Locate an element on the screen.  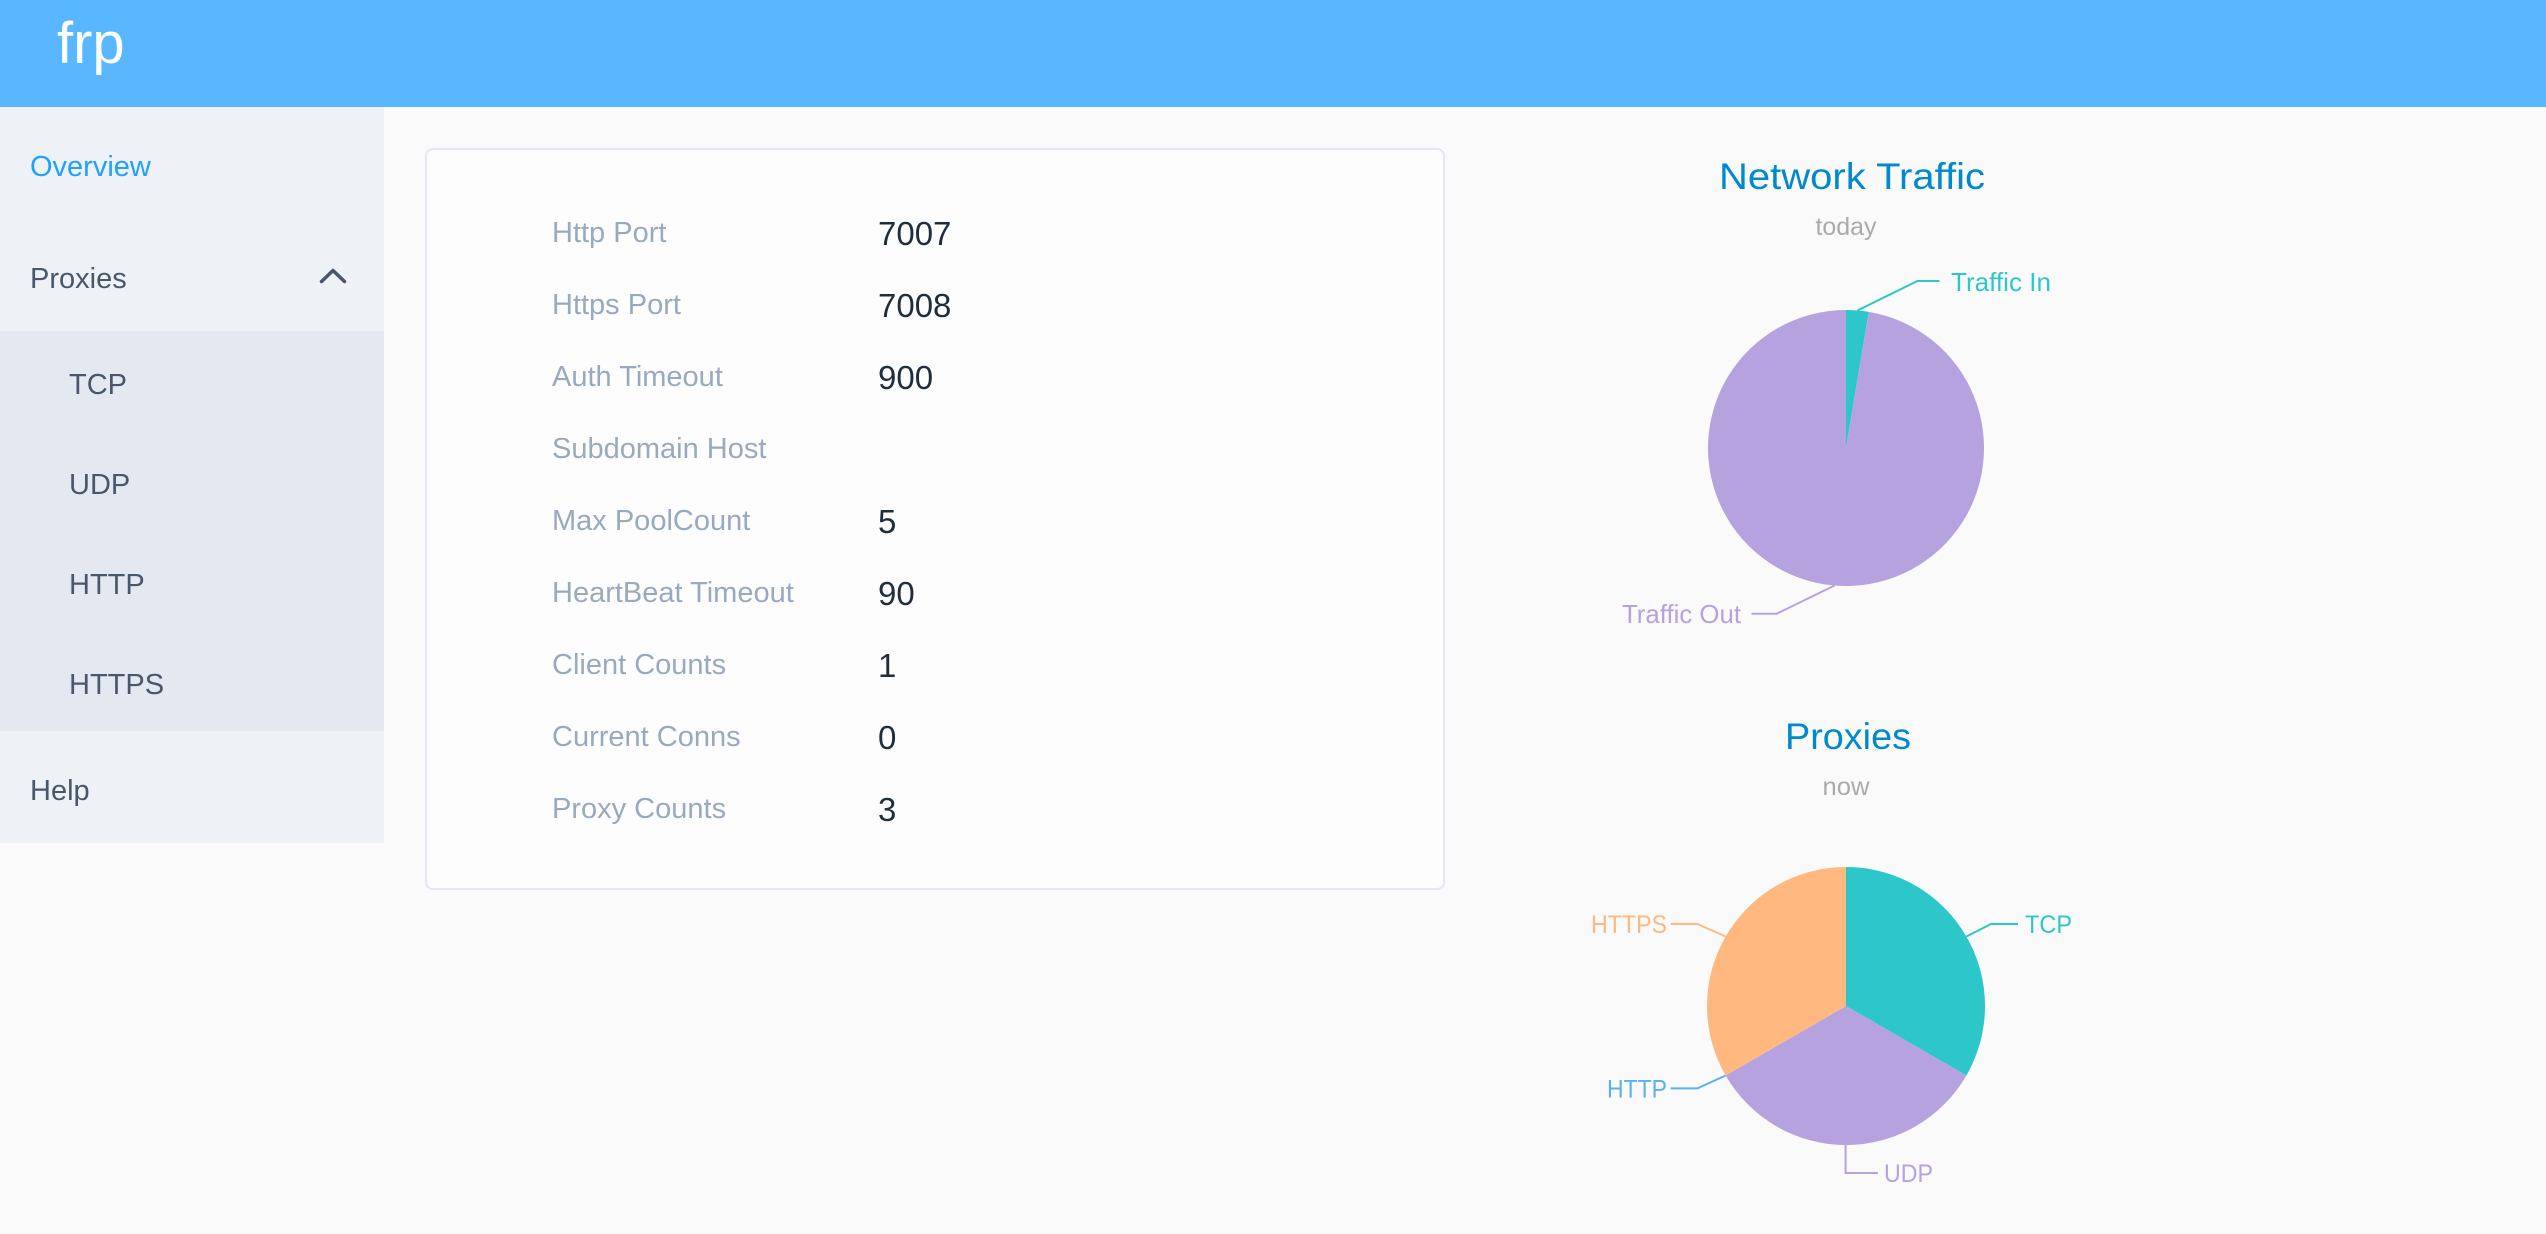
svg-text: UDP is located at coordinates (1908, 1174).